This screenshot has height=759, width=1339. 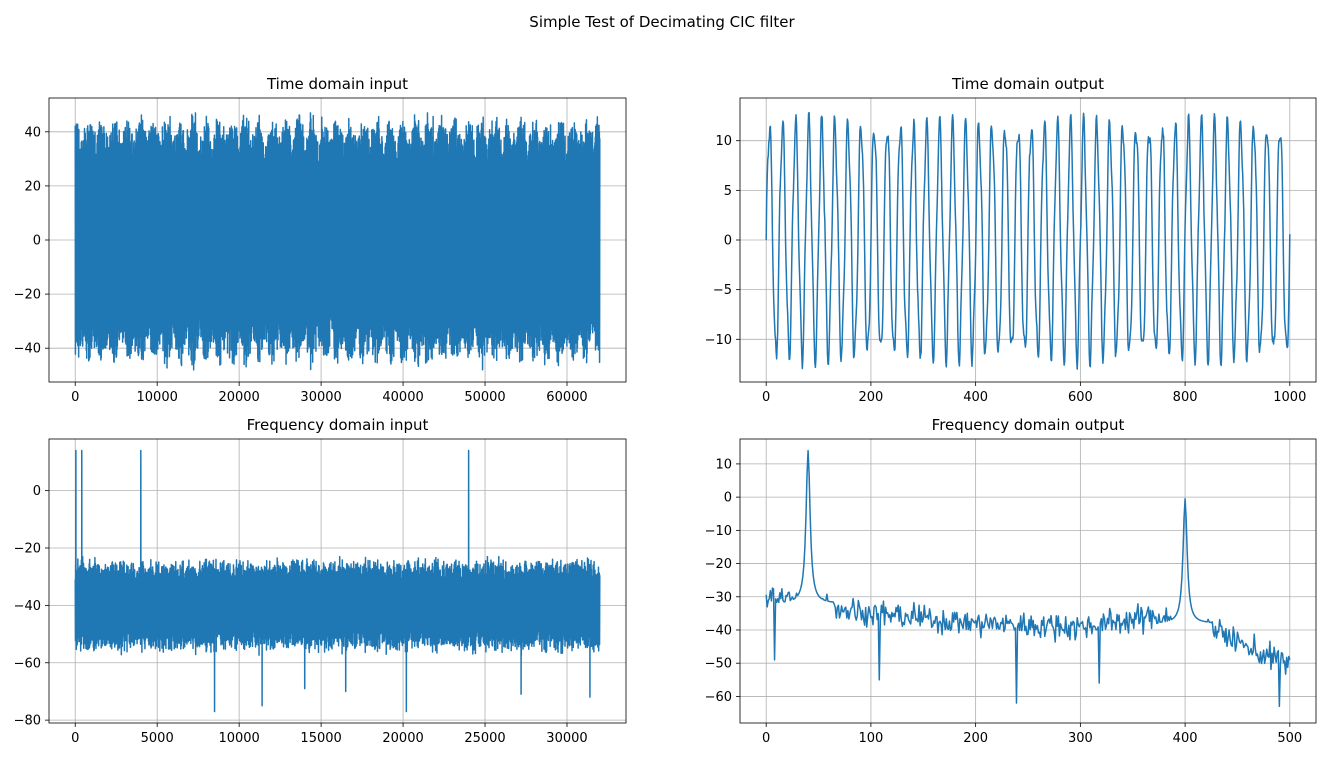 What do you see at coordinates (722, 290) in the screenshot?
I see `y-tick-label: −5` at bounding box center [722, 290].